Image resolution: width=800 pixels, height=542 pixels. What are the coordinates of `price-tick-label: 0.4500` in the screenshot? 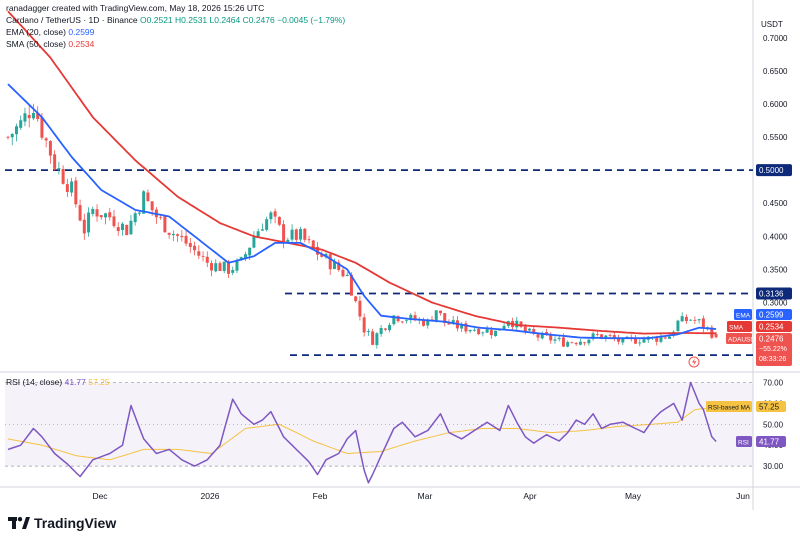 It's located at (775, 203).